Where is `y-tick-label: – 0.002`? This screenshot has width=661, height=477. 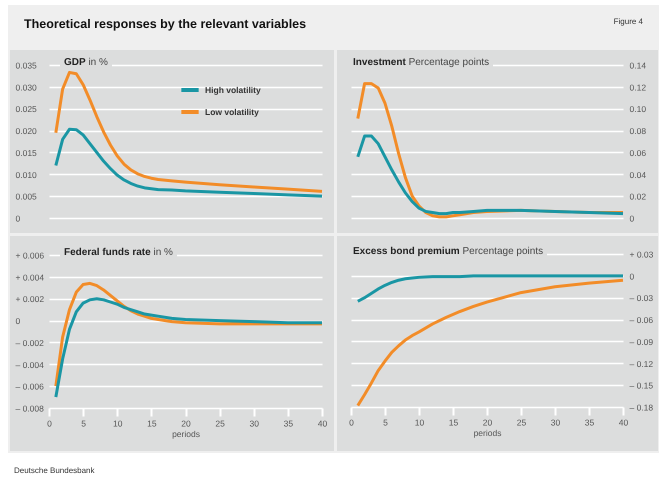 y-tick-label: – 0.002 is located at coordinates (30, 343).